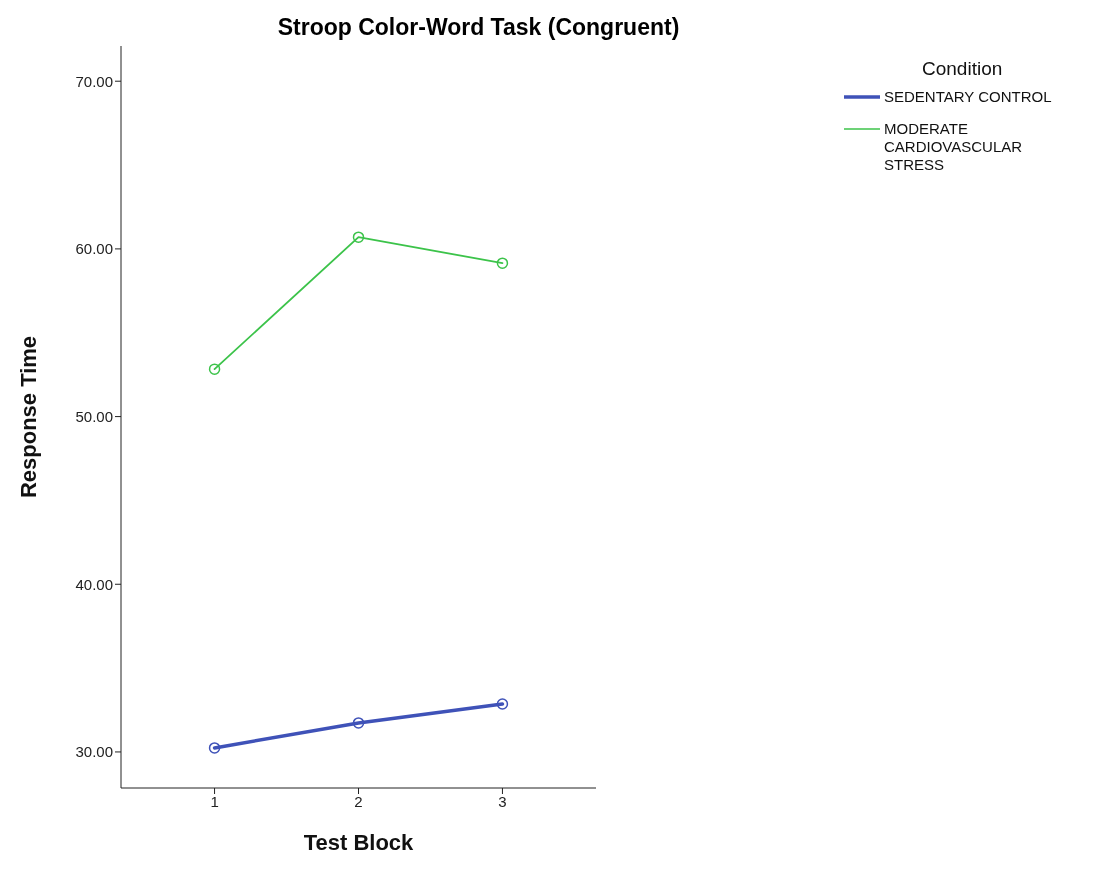 The image size is (1094, 873). I want to click on legend-label: SEDENTARY CONTROL, so click(968, 97).